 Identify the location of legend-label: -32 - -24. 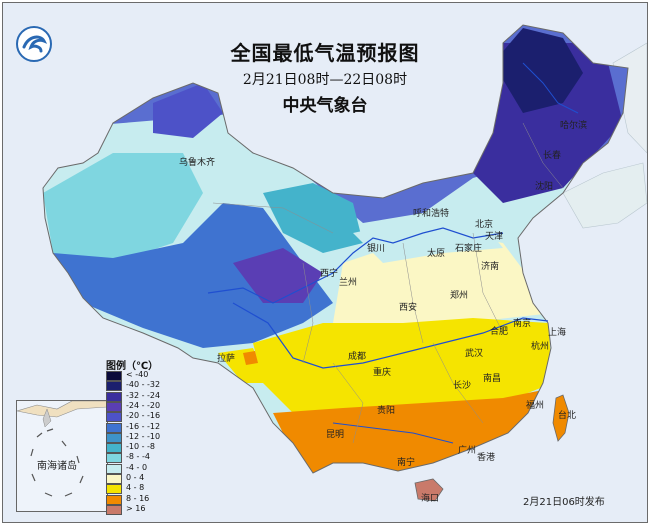
(143, 395).